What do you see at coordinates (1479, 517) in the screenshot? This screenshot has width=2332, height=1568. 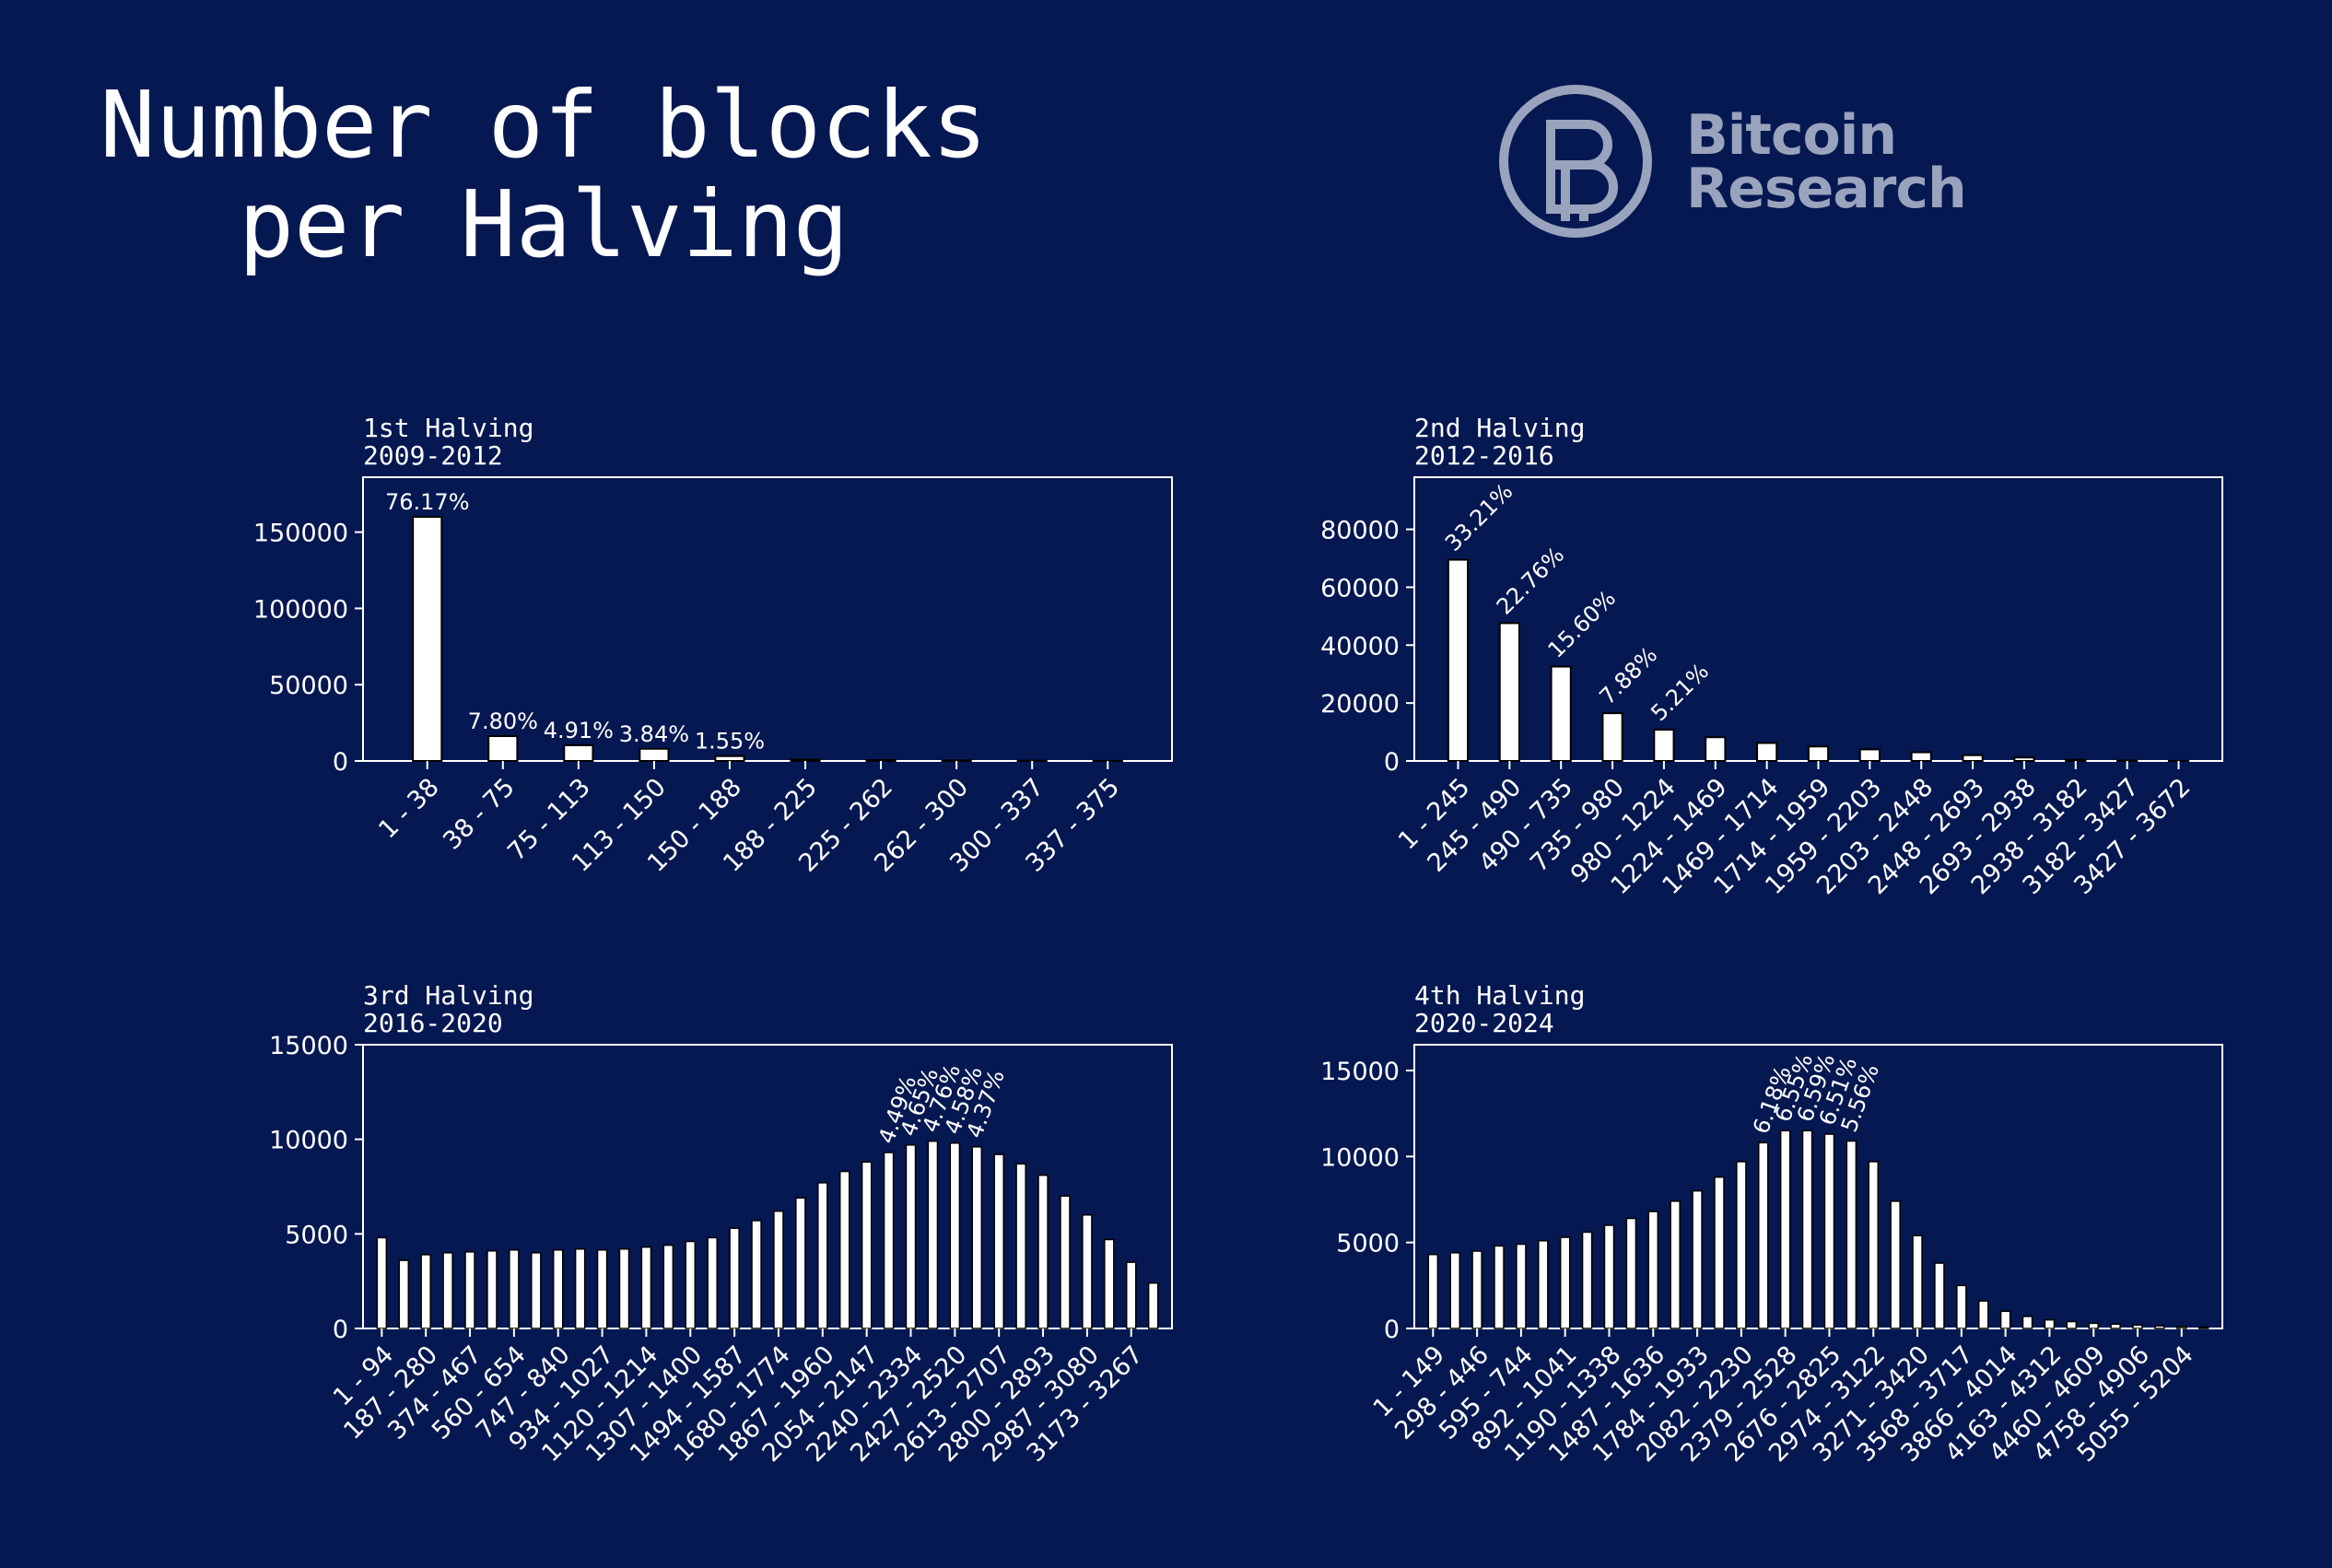 I see `bar-value-label: 33.21%` at bounding box center [1479, 517].